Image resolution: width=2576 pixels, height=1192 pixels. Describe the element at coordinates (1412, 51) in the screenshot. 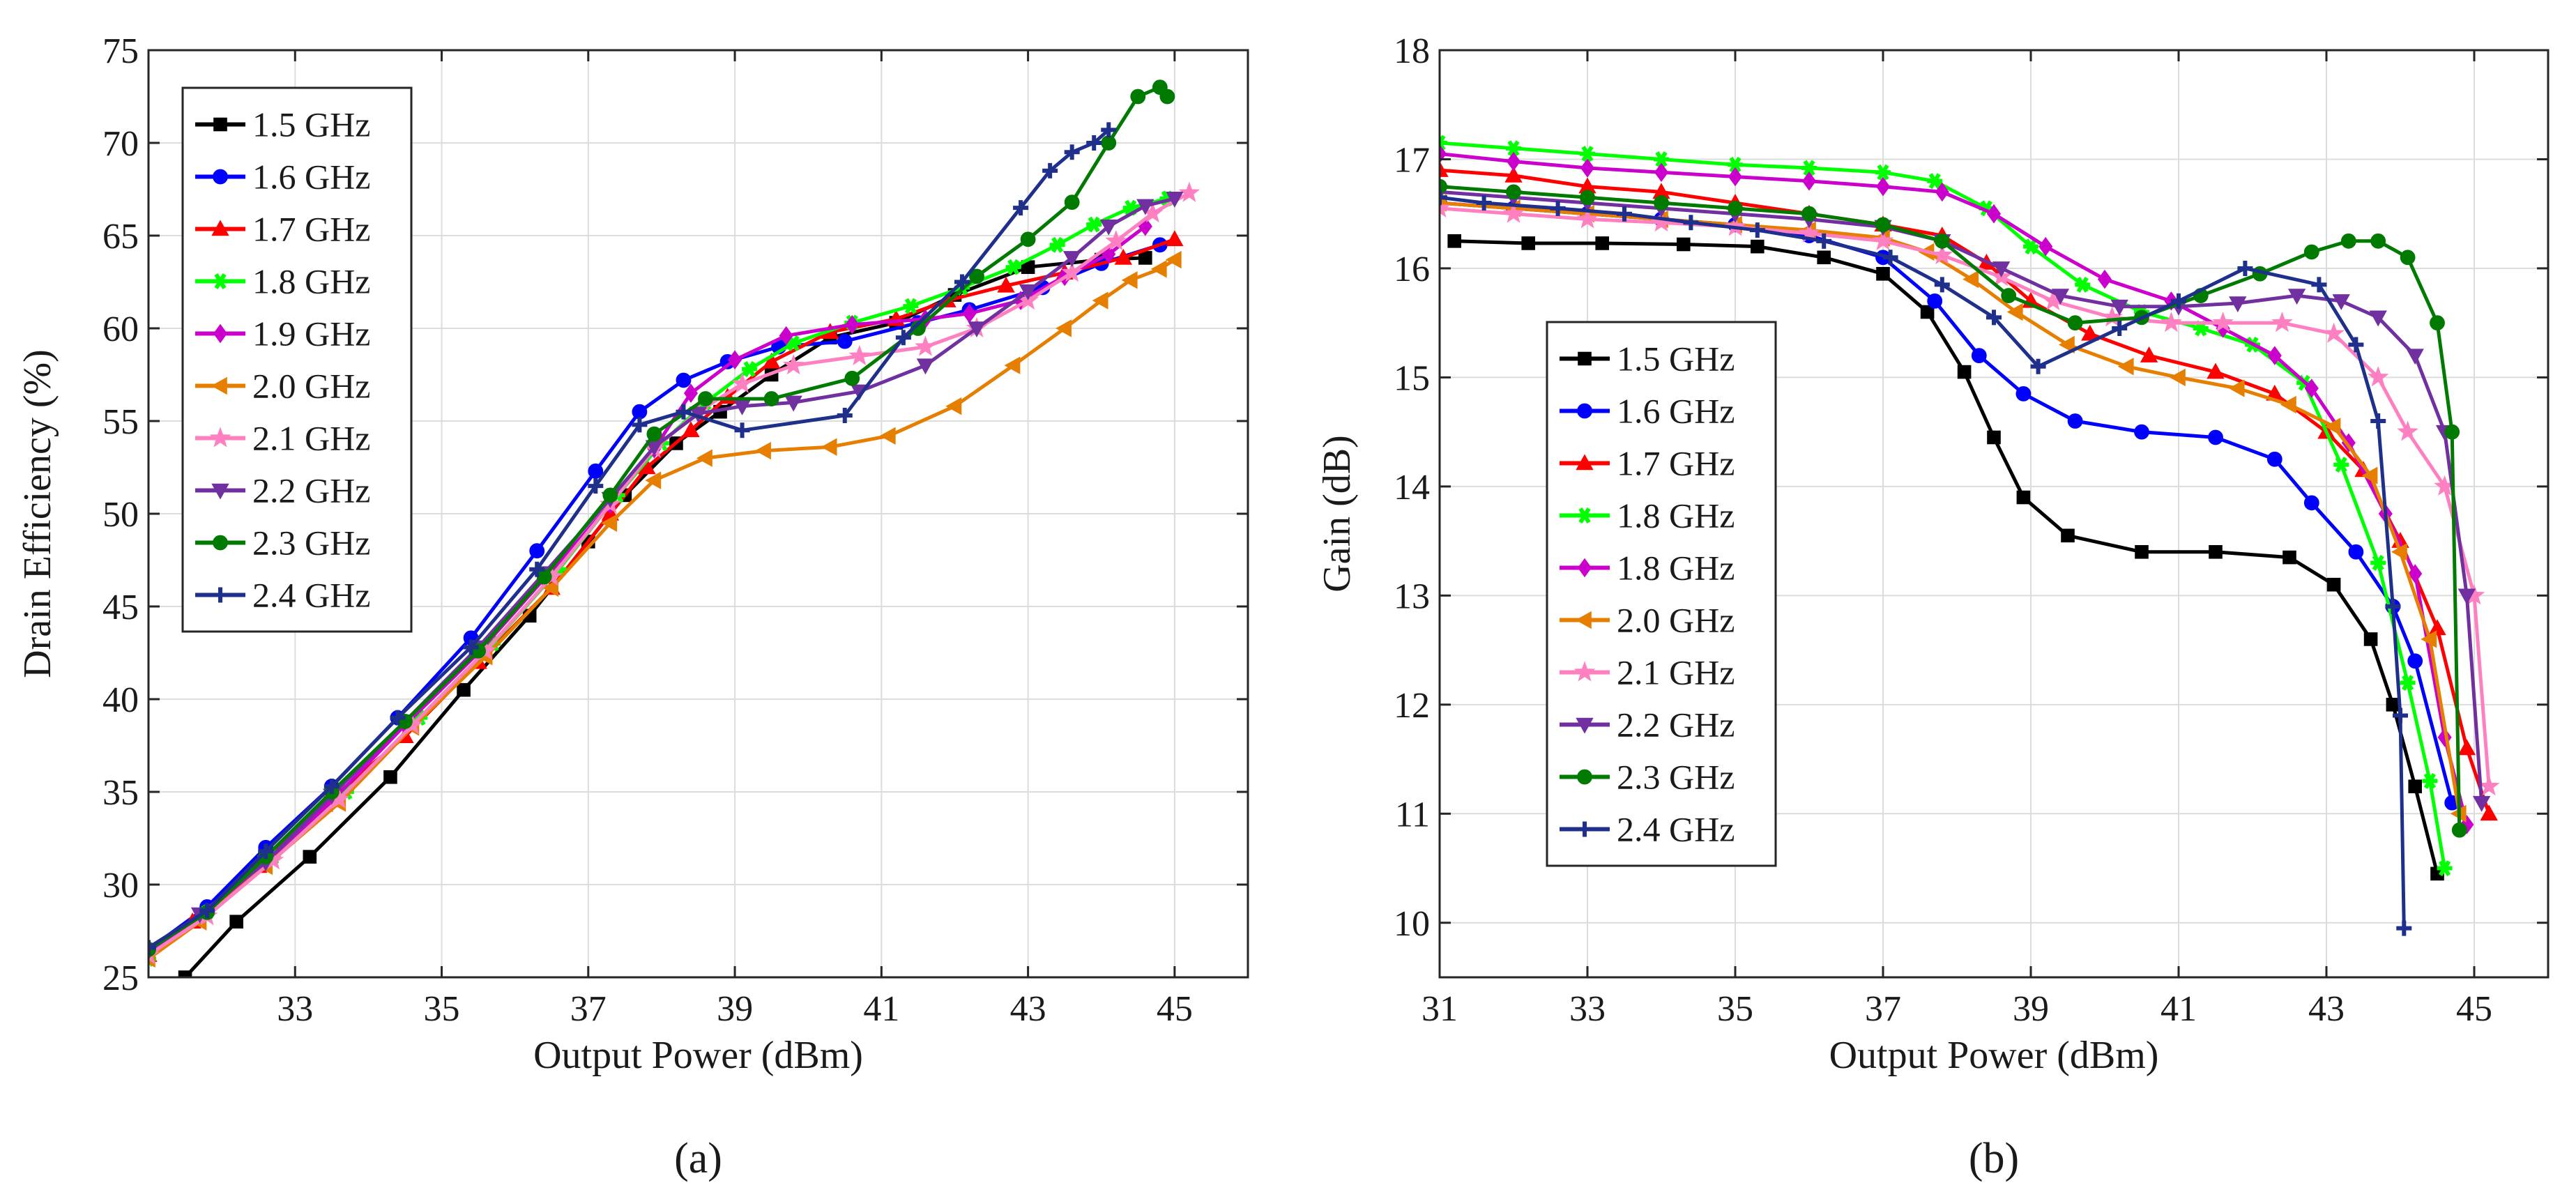

I see `panel-b-ytick-label-18: 18` at that location.